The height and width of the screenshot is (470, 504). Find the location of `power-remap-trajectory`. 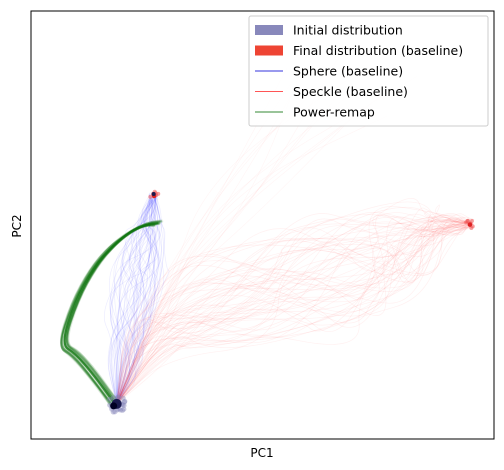

power-remap-trajectory is located at coordinates (113, 313).